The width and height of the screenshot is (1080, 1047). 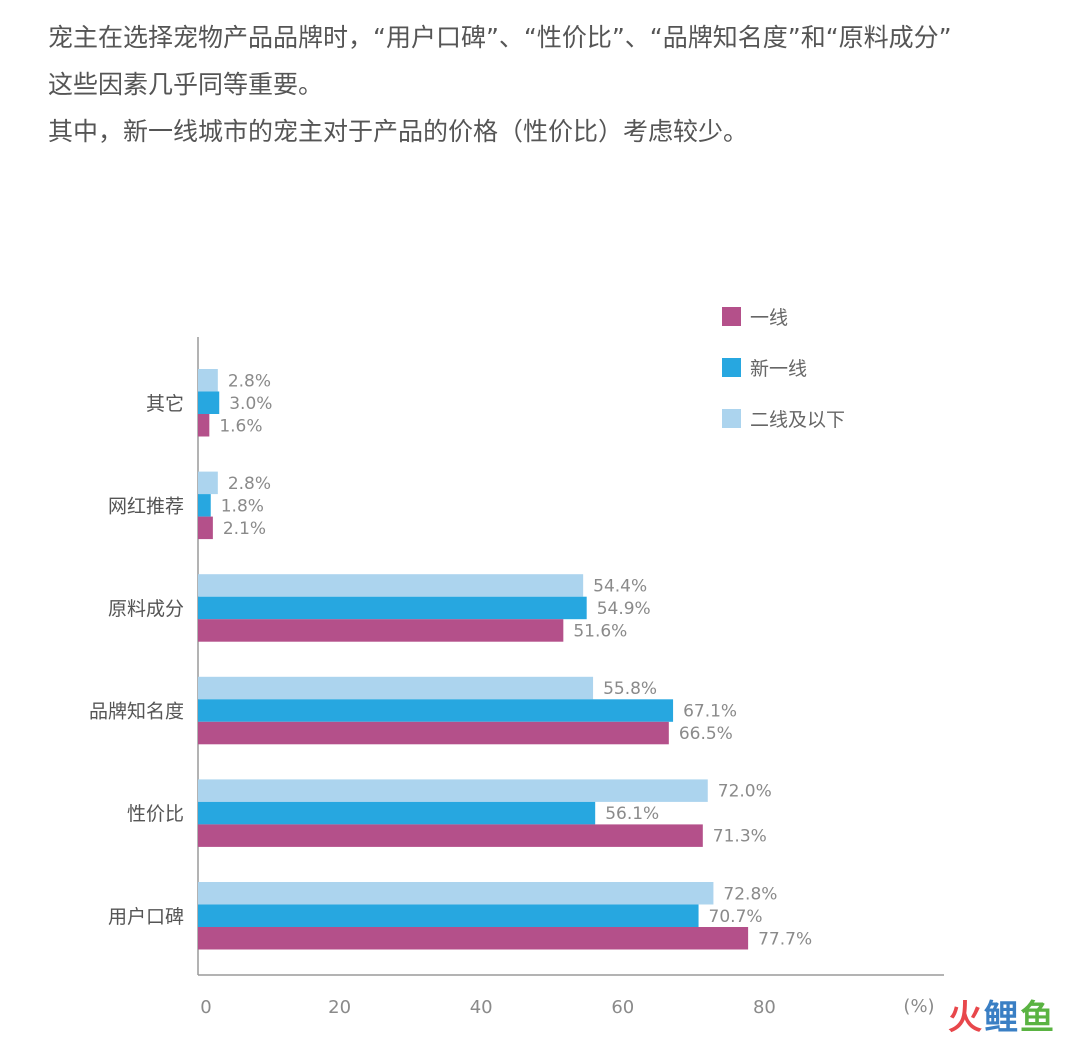 I want to click on x-tick-label: 20, so click(x=339, y=1007).